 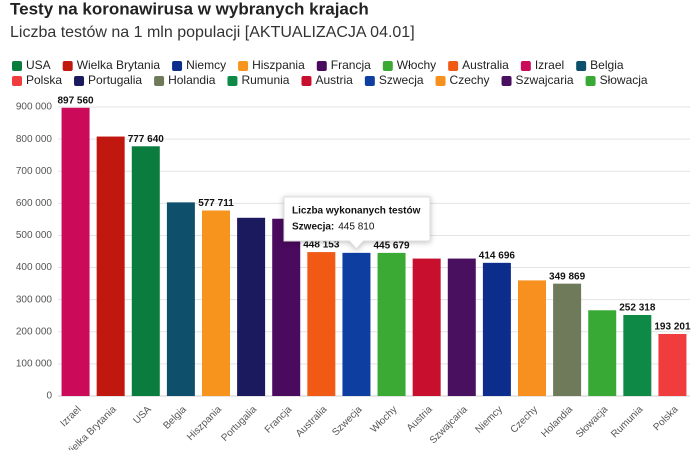 I want to click on y-tick-label: 300 000, so click(x=34, y=299).